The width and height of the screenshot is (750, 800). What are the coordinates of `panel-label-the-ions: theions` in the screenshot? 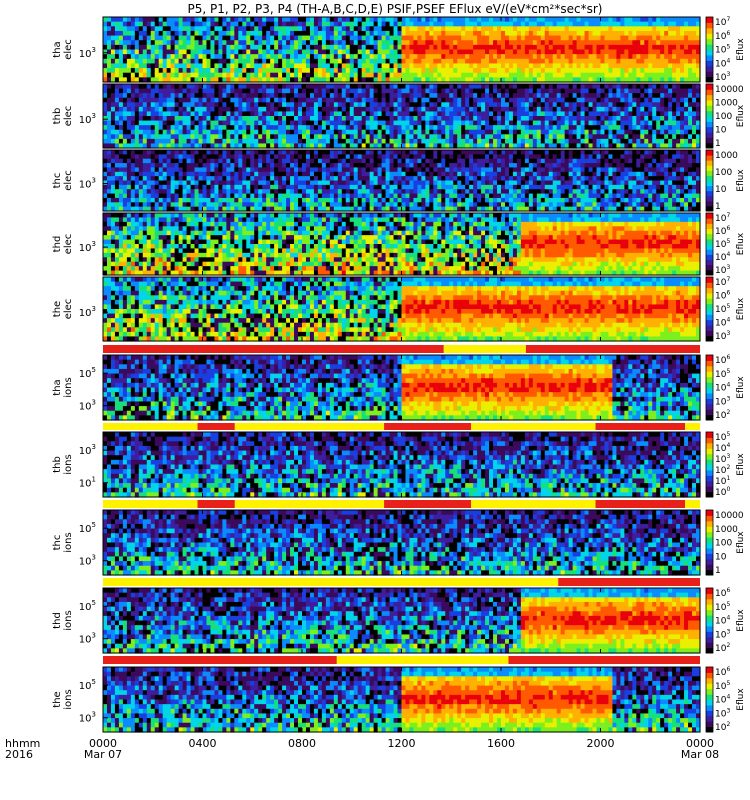 It's located at (63, 699).